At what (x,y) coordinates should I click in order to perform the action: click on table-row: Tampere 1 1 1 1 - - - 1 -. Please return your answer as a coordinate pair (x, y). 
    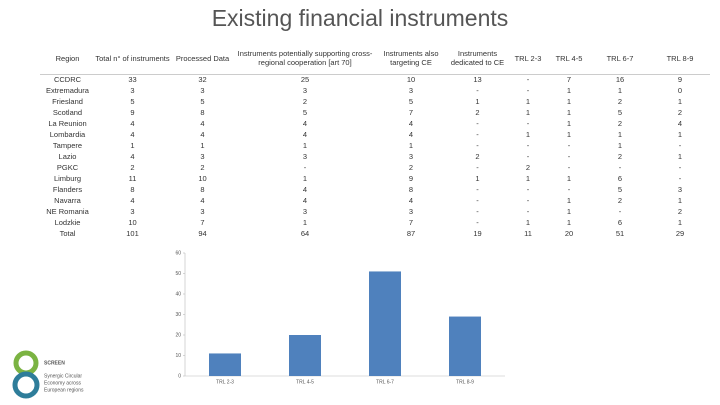
    Looking at the image, I should click on (375, 146).